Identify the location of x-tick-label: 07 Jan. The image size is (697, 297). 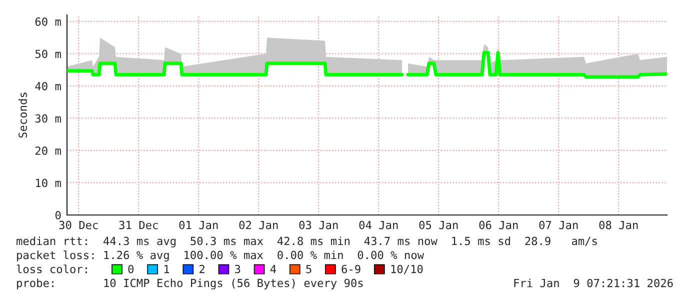
(558, 225).